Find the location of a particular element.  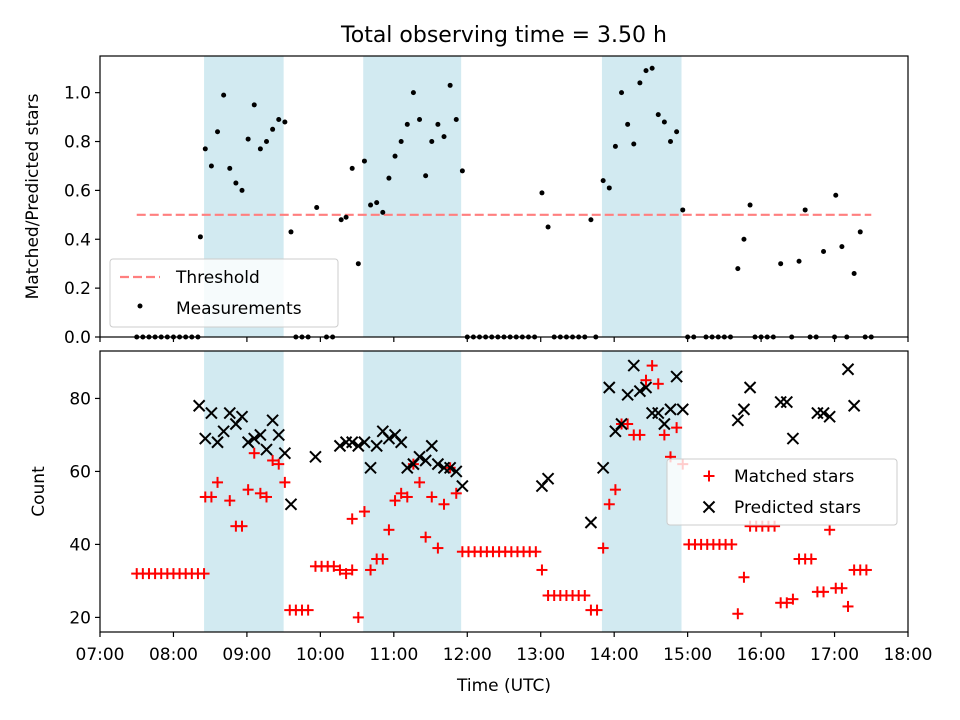

x-tick-label: 09:00 is located at coordinates (246, 655).